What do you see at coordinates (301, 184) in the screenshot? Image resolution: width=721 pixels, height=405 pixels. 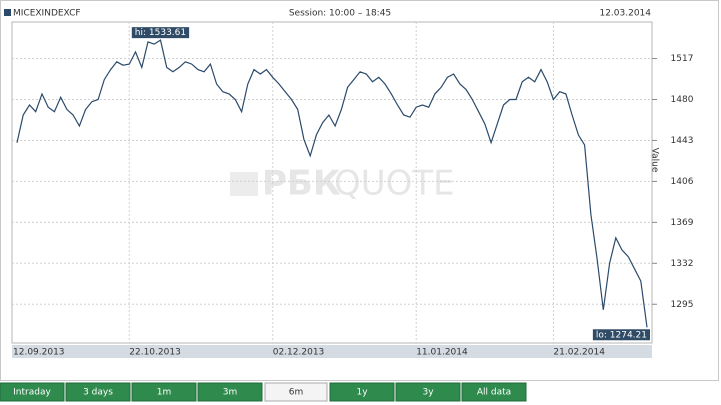 I see `watermark-brand: РБК` at bounding box center [301, 184].